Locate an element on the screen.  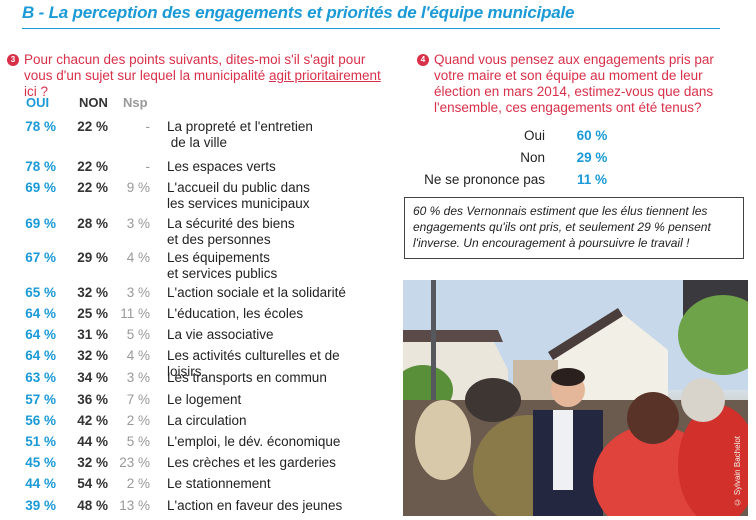
non-value: 25 % is located at coordinates (92, 313).